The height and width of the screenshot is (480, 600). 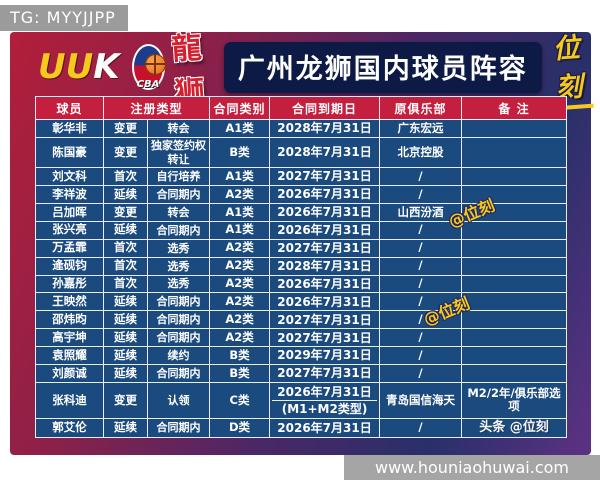 I want to click on col-header-expiry: 合同到期日, so click(x=325, y=108).